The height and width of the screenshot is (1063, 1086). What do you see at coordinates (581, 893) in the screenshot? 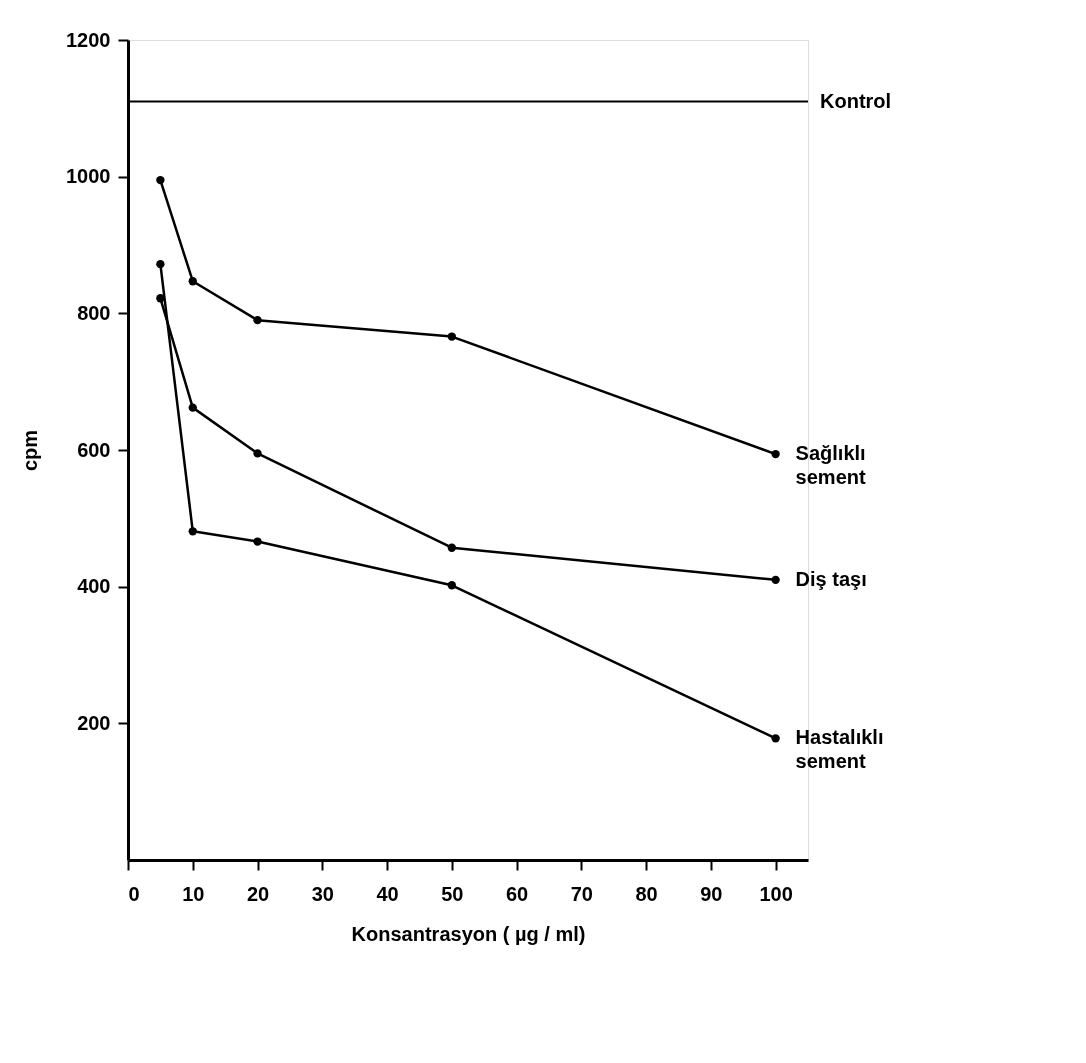
I see `x-tick-label: 70` at bounding box center [581, 893].